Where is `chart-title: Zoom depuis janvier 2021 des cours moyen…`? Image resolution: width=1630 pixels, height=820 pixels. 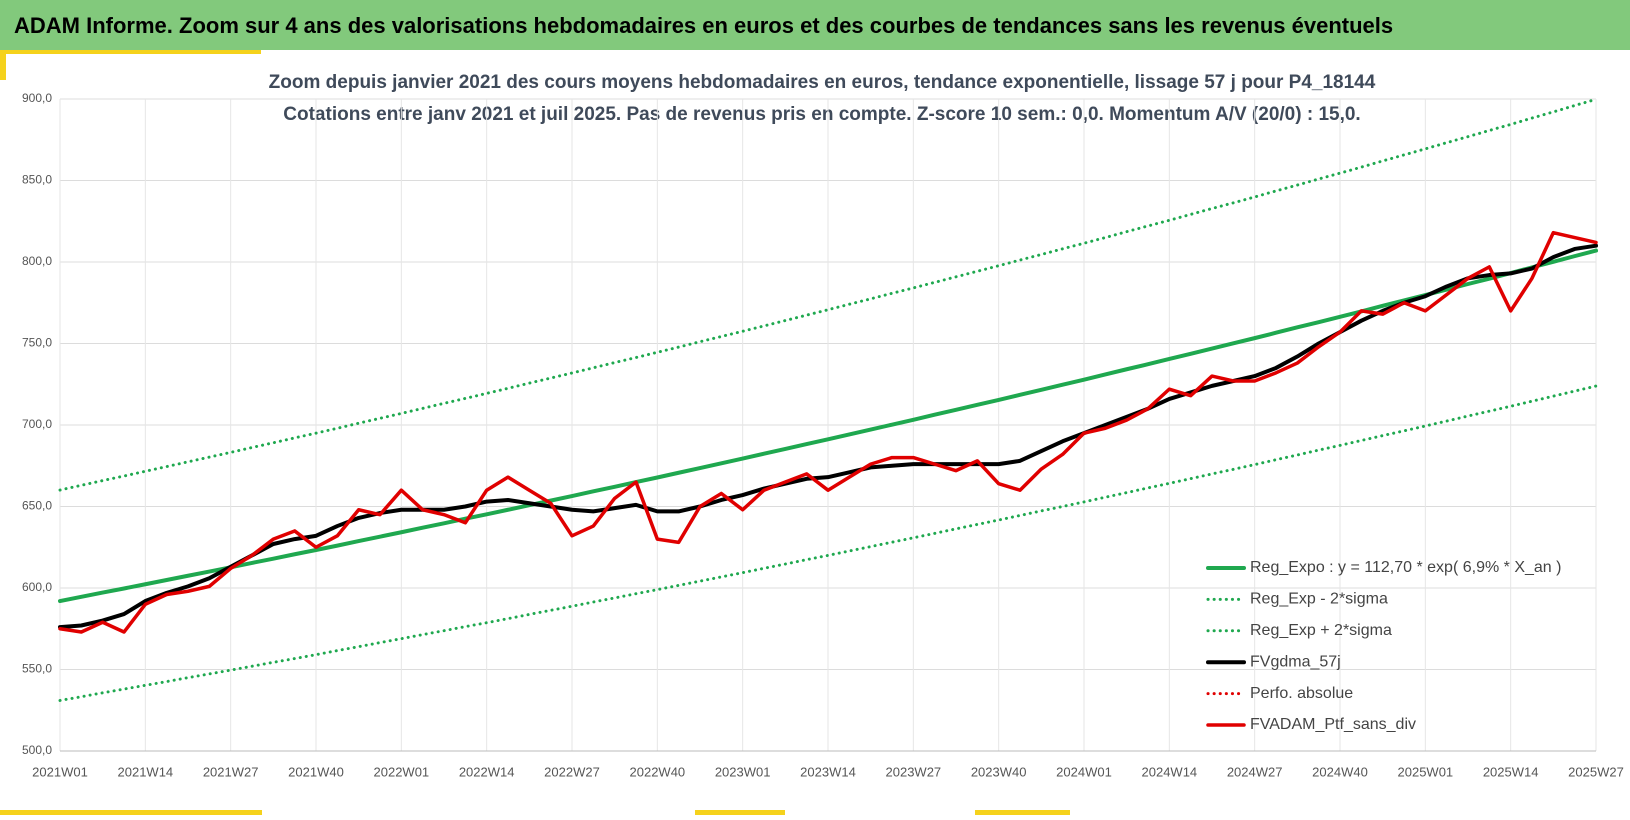 chart-title: Zoom depuis janvier 2021 des cours moyen… is located at coordinates (822, 82).